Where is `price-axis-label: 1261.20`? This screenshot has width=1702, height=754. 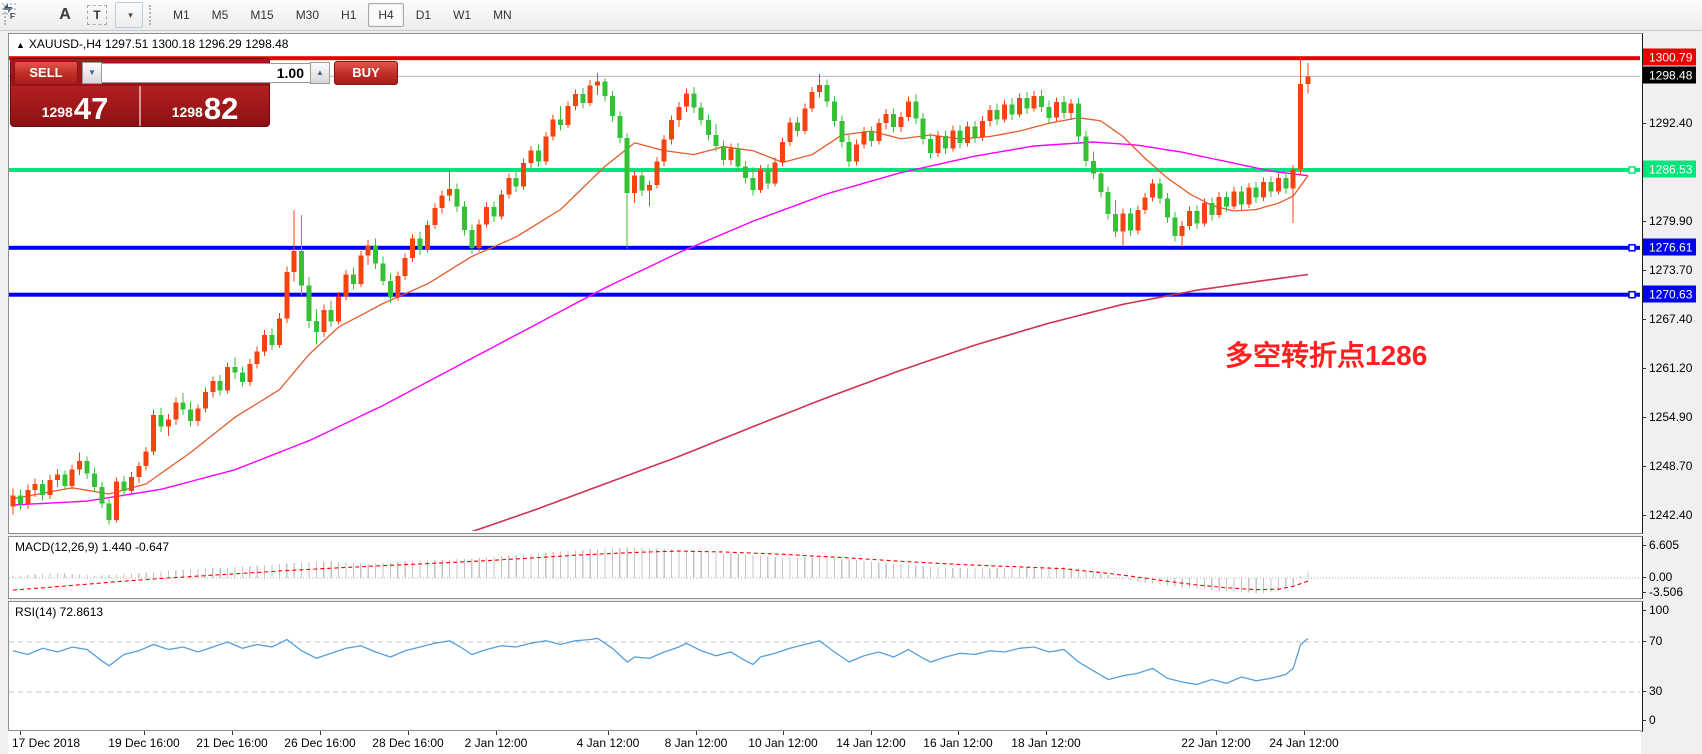
price-axis-label: 1261.20 is located at coordinates (1671, 368).